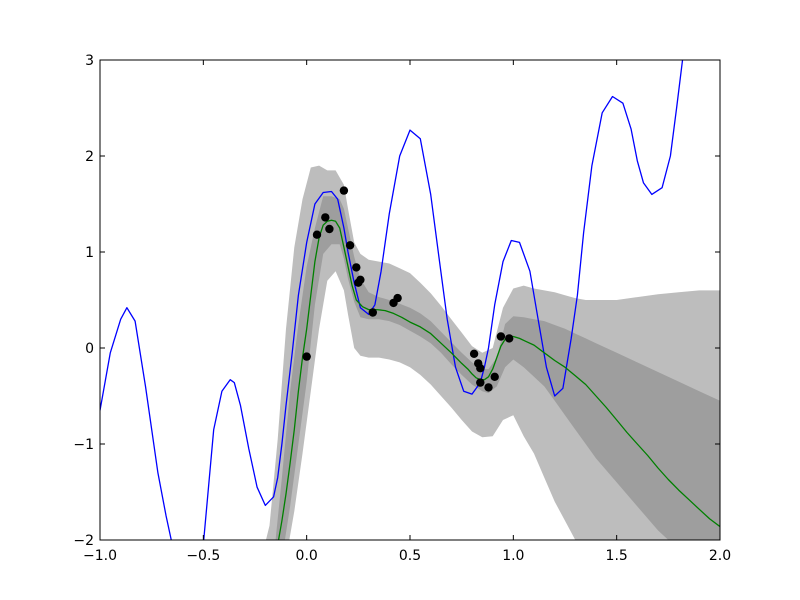 The width and height of the screenshot is (800, 600). I want to click on x-tick-label: 2.0, so click(720, 556).